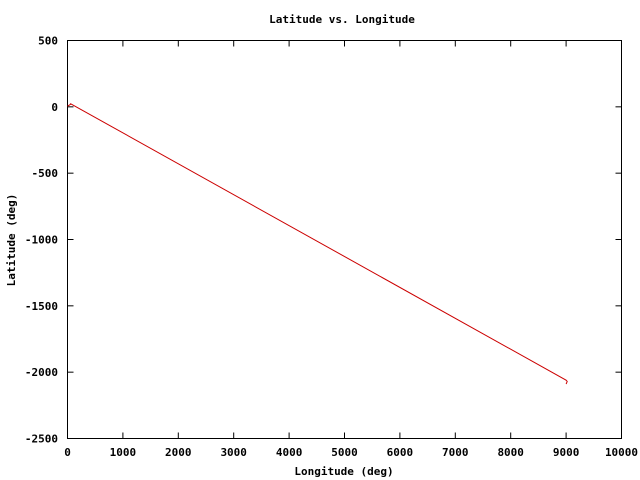  Describe the element at coordinates (45, 173) in the screenshot. I see `y-tick-label: -500` at that location.